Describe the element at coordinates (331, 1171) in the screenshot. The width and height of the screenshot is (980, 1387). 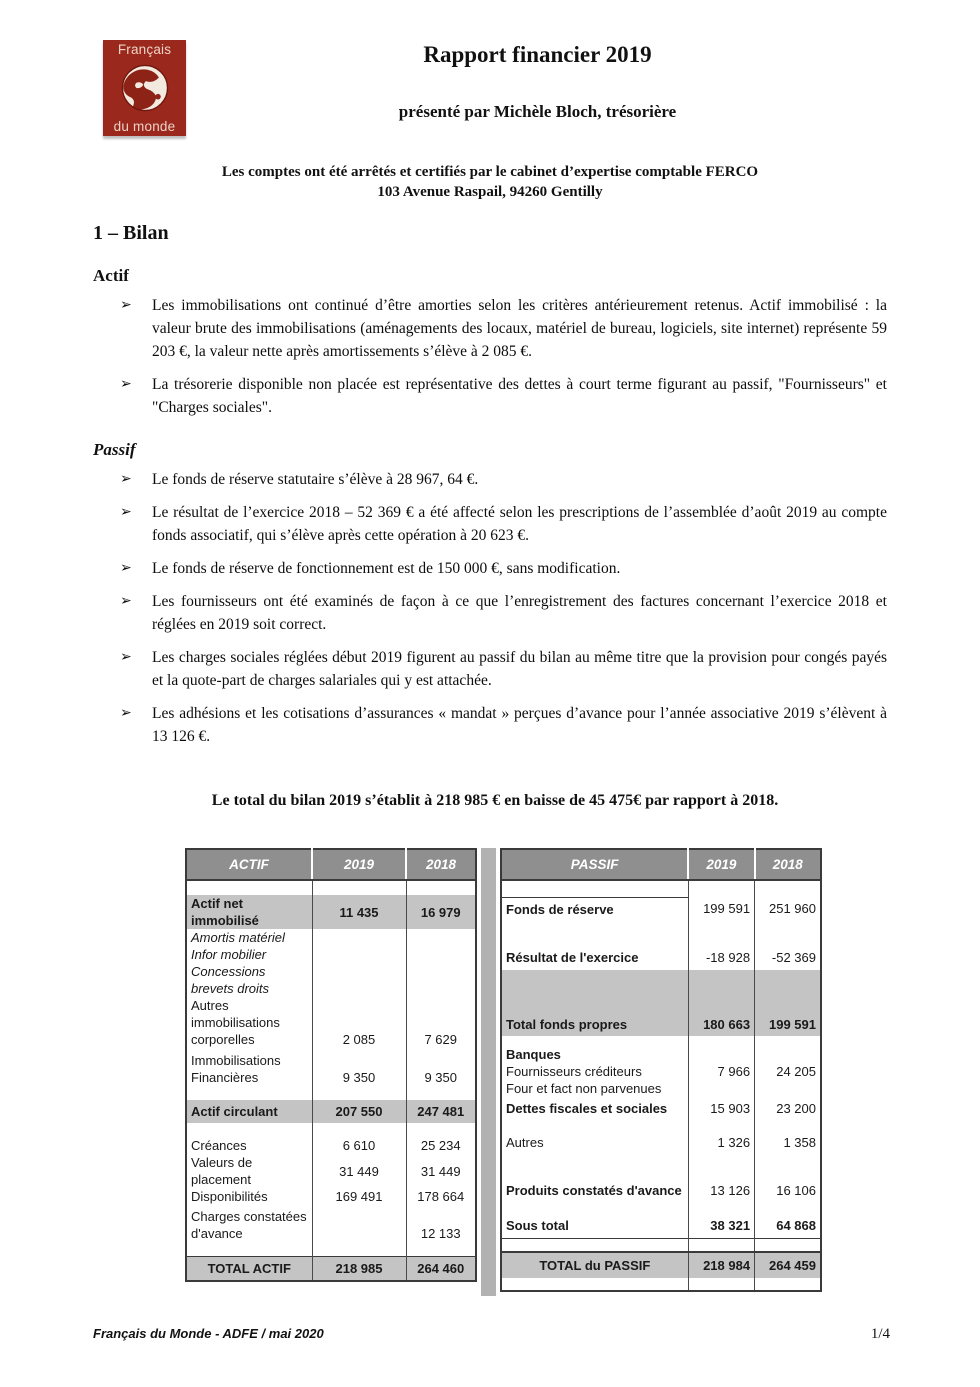
I see `actif-row-valeurs-placement: Valeurs de placement 31 449 31 449` at that location.